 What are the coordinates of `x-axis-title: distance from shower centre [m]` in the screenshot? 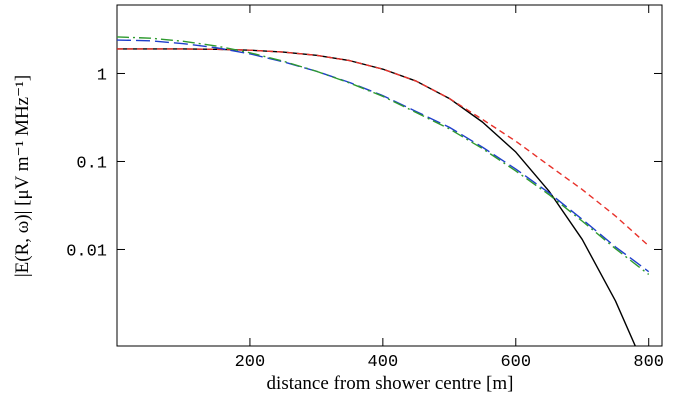 It's located at (390, 383).